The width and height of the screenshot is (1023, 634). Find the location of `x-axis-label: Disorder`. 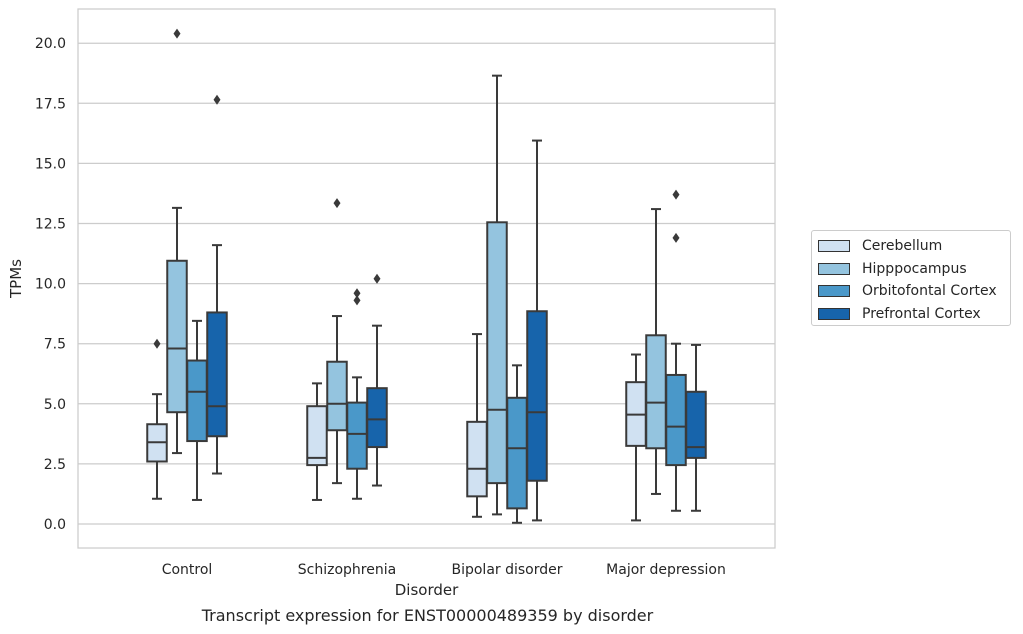

x-axis-label: Disorder is located at coordinates (427, 590).